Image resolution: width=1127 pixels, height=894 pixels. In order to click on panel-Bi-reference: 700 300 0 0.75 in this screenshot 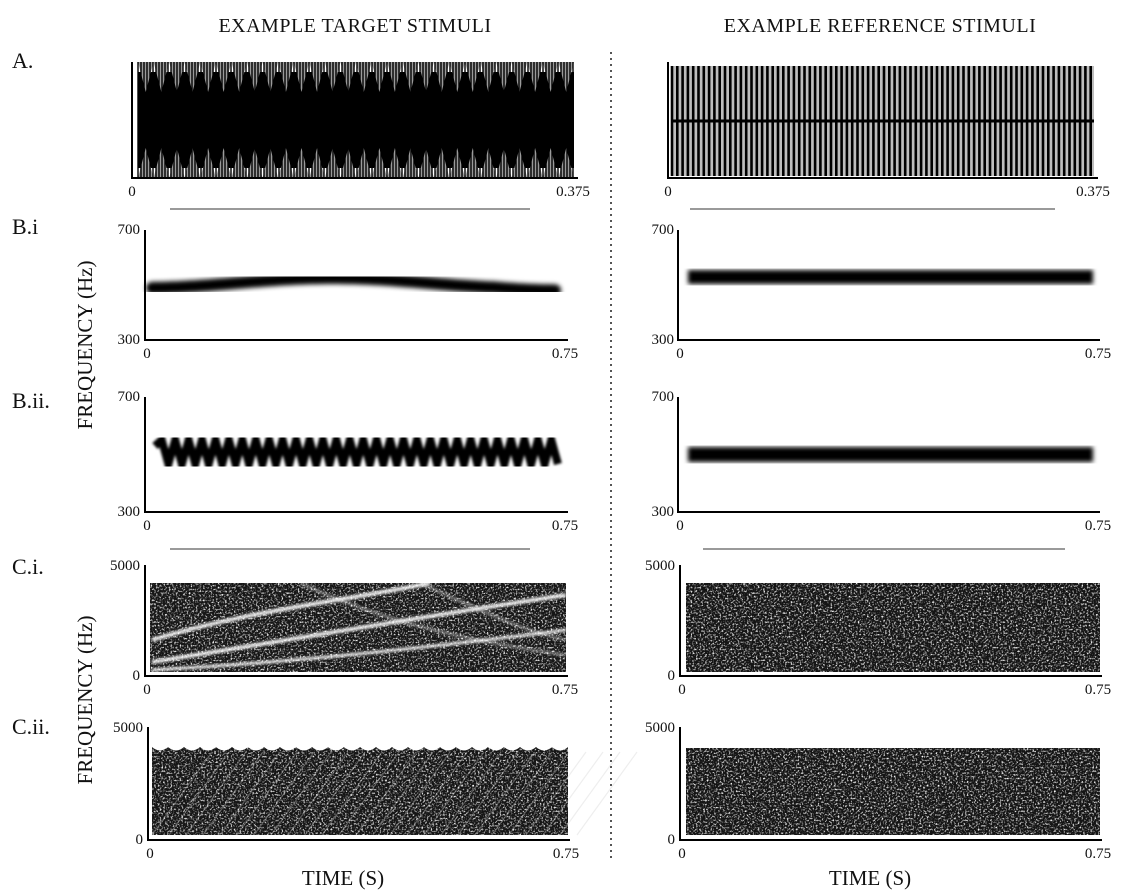, I will do `click(882, 292)`.